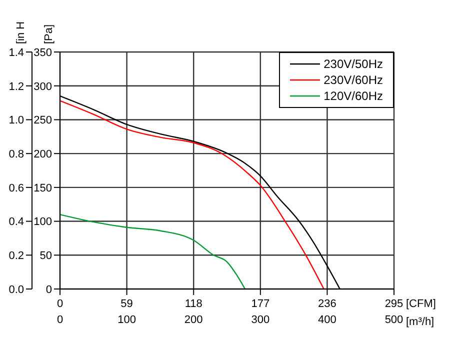  What do you see at coordinates (16, 256) in the screenshot?
I see `y2-tick-label: 0.2` at bounding box center [16, 256].